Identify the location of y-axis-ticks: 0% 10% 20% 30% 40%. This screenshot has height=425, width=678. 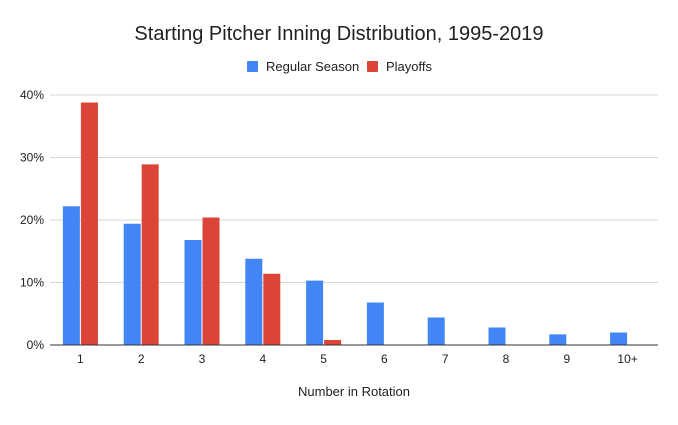
(32, 220).